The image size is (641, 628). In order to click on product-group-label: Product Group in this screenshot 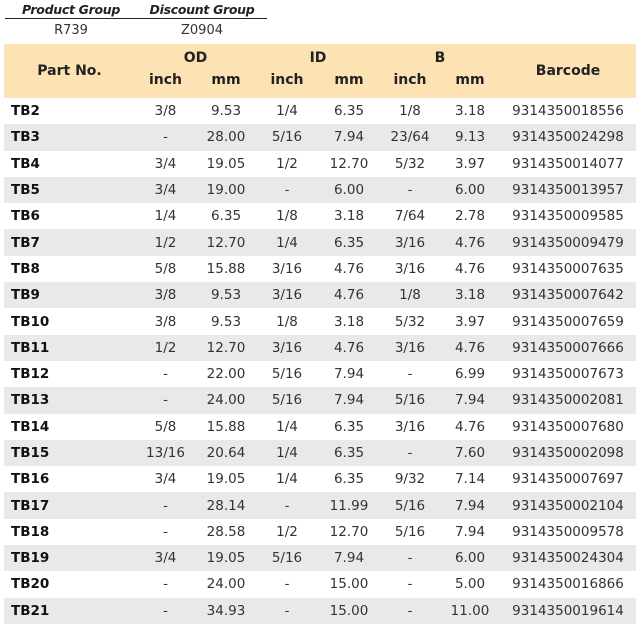, I will do `click(71, 9)`.